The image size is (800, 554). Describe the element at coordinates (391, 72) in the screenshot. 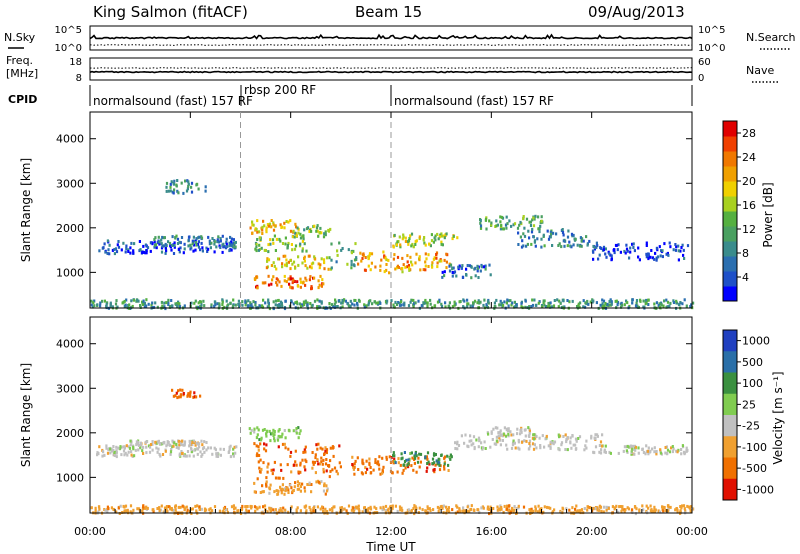

I see `freq-trace` at that location.